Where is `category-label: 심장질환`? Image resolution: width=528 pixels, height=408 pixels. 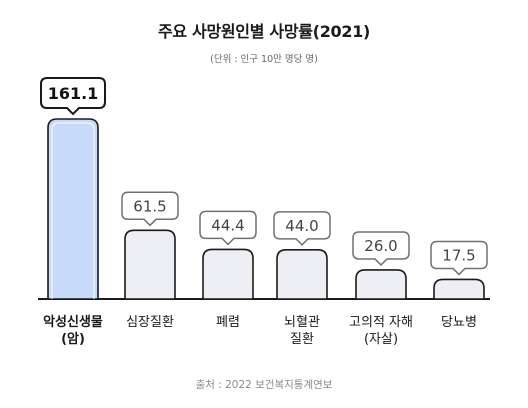 category-label: 심장질환 is located at coordinates (150, 322).